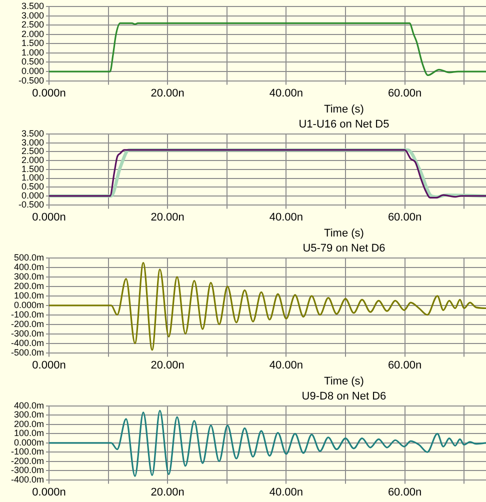 This screenshot has width=486, height=502. I want to click on chart-title: U9-D8 on Net D6, so click(344, 396).